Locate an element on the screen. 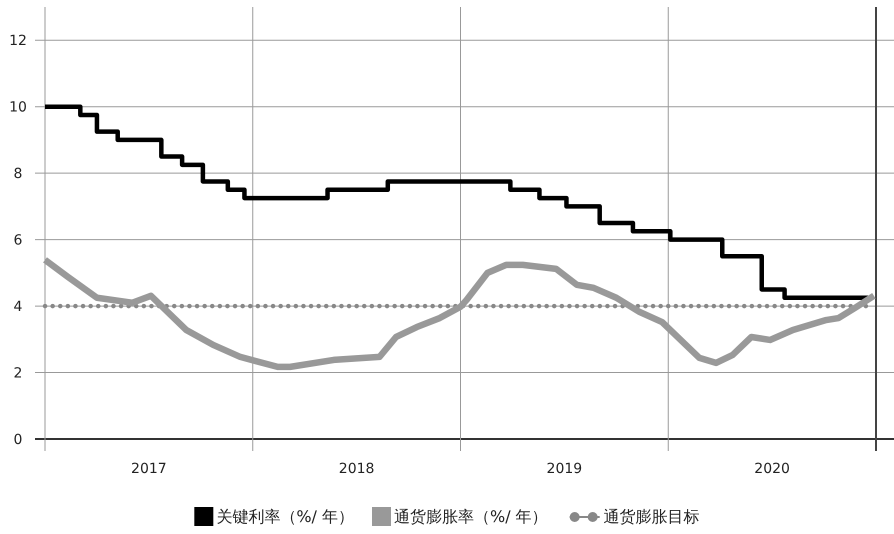 This screenshot has width=894, height=534. x-tick-label: 2018 is located at coordinates (356, 469).